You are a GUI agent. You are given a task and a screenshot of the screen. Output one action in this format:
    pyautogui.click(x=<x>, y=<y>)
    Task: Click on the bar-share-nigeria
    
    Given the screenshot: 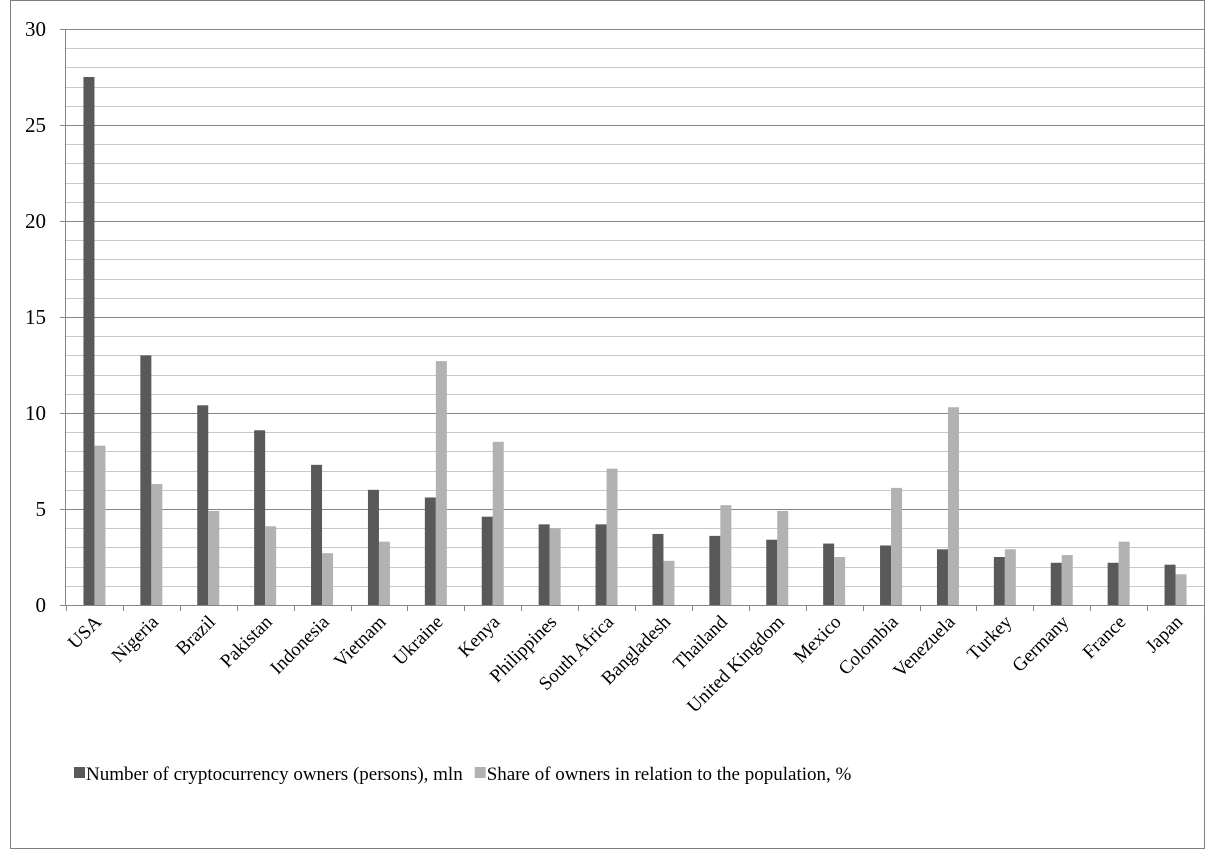 What is the action you would take?
    pyautogui.click(x=157, y=544)
    